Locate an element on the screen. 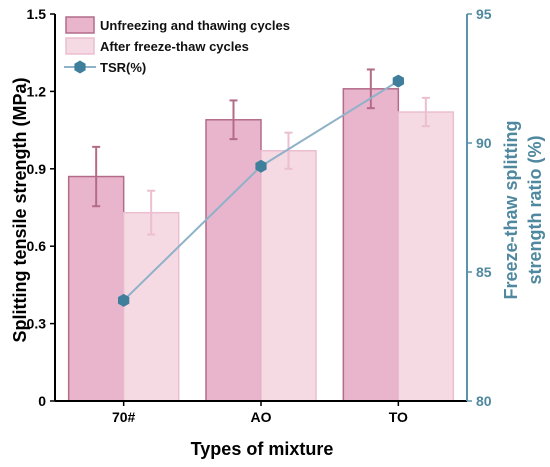 The image size is (550, 467). legend-swatch-unfreezing is located at coordinates (80, 25).